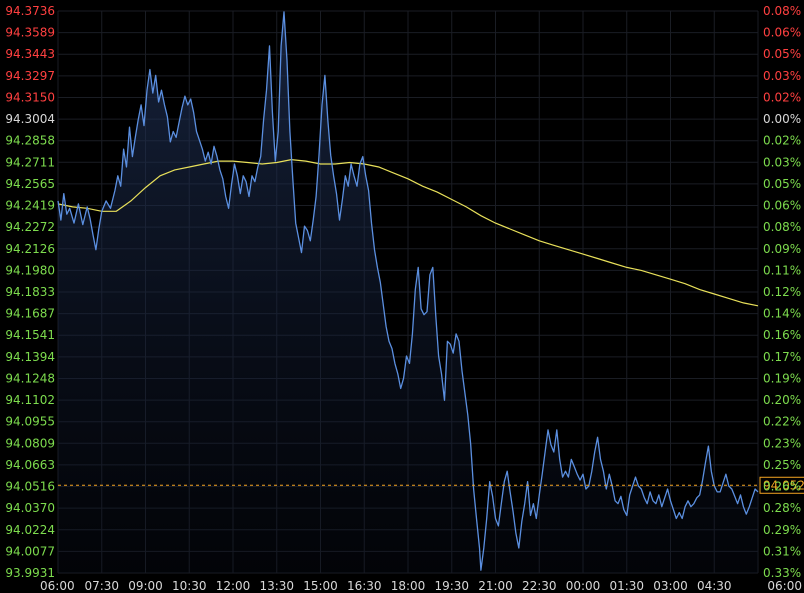 Image resolution: width=804 pixels, height=593 pixels. I want to click on y-tick-label: 94.0224, so click(30, 530).